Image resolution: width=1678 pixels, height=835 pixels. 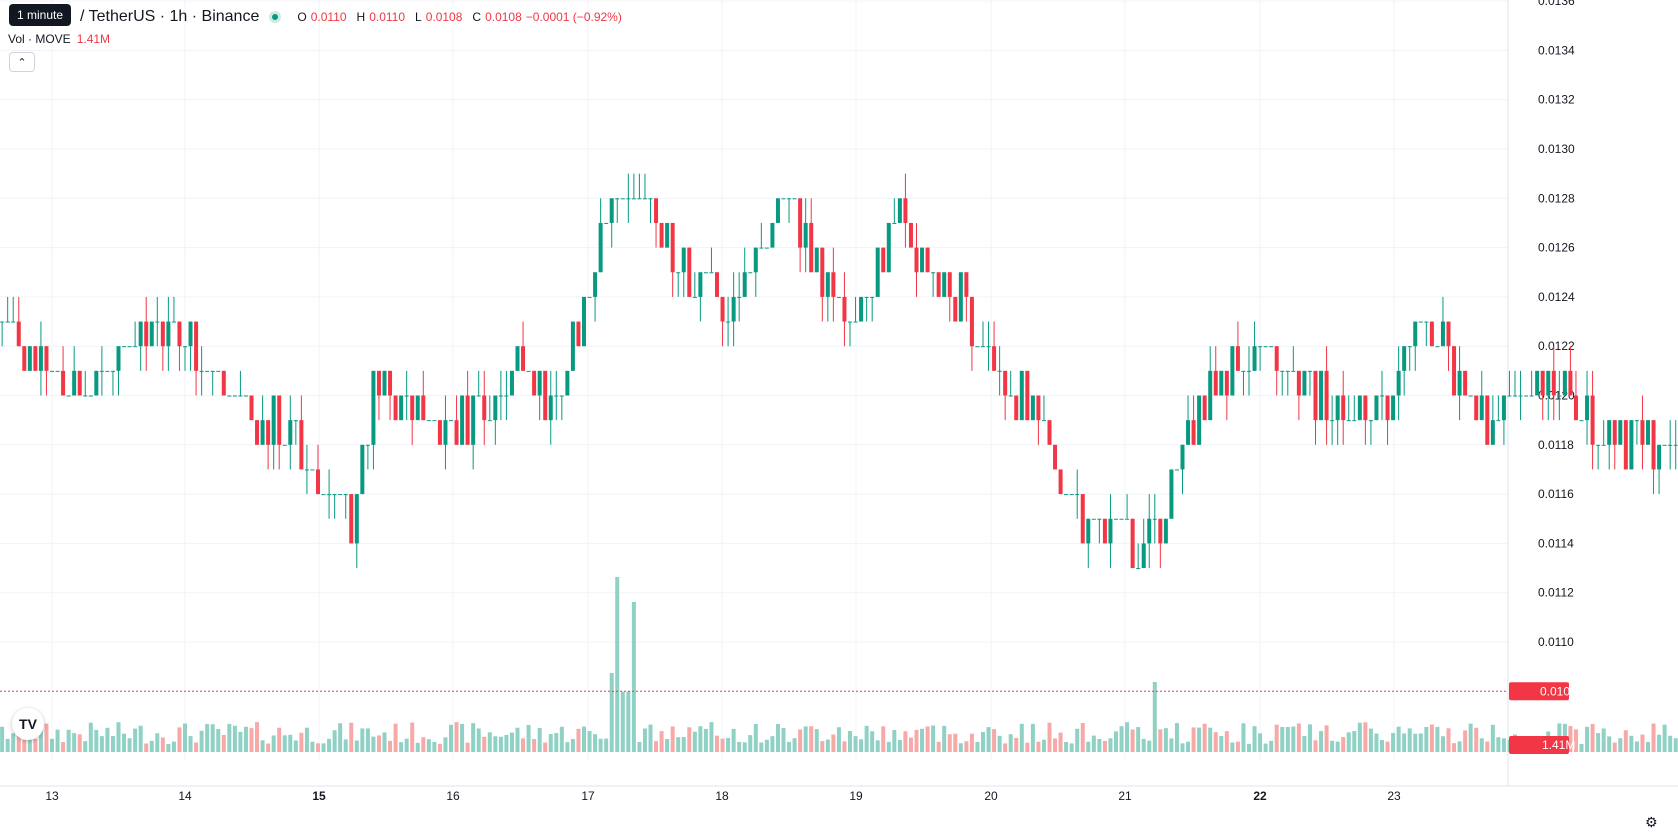 What do you see at coordinates (28, 724) in the screenshot?
I see `tradingview-logo-icon: TV` at bounding box center [28, 724].